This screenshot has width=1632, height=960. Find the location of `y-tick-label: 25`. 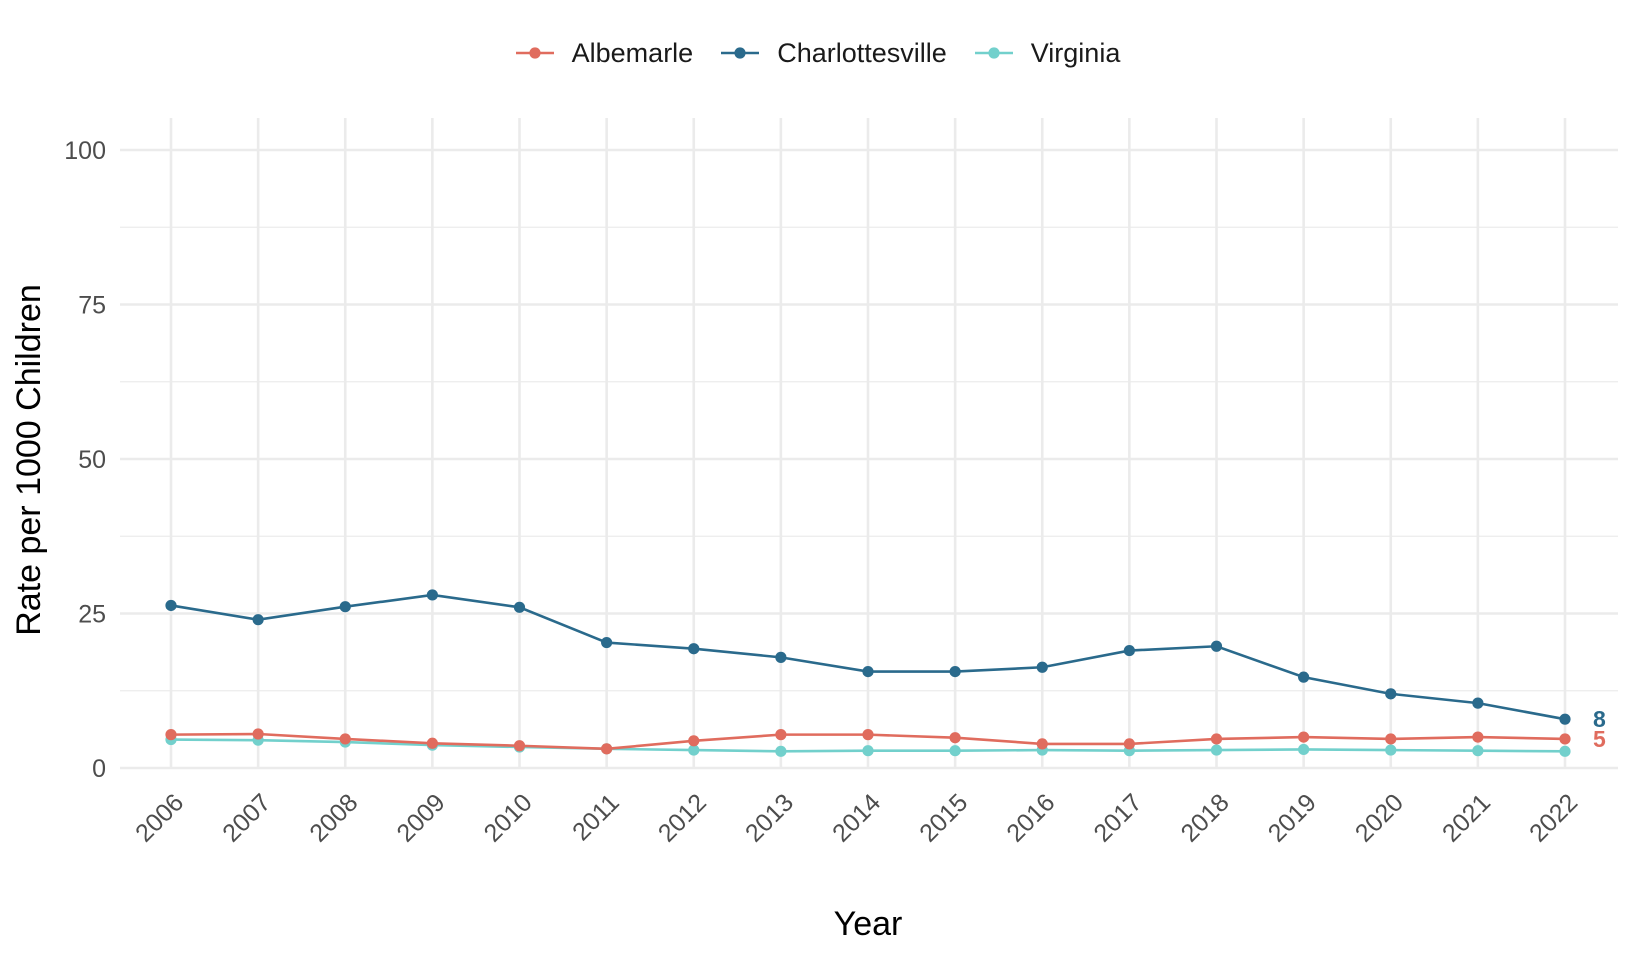

y-tick-label: 25 is located at coordinates (92, 615).